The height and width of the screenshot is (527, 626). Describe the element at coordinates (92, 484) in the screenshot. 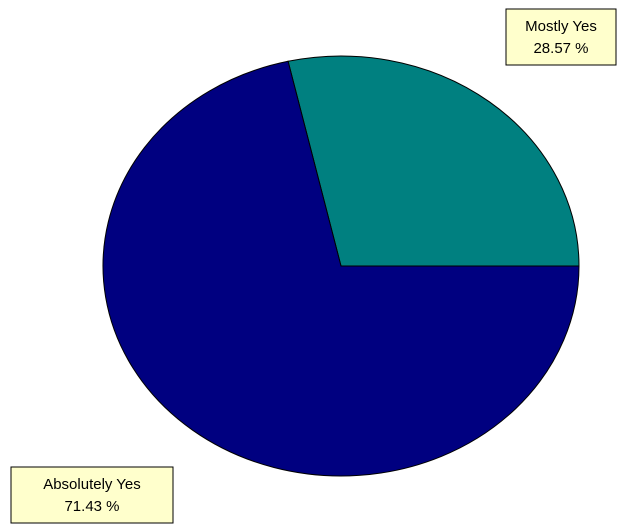

I see `slice-label-name: Absolutely Yes` at that location.